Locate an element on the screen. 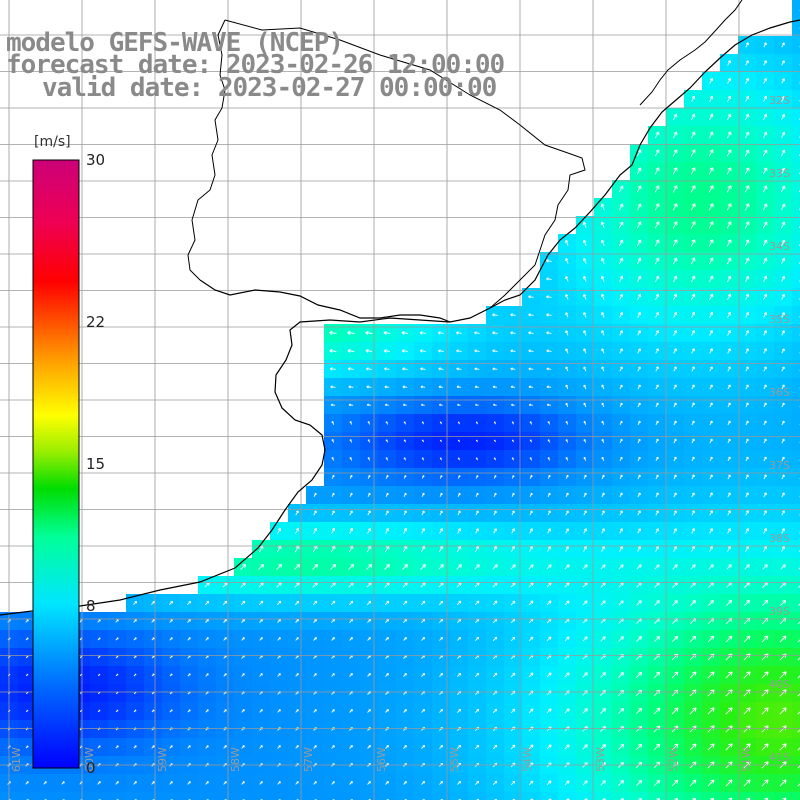 The width and height of the screenshot is (800, 804). longitude-label: 58W is located at coordinates (235, 759).